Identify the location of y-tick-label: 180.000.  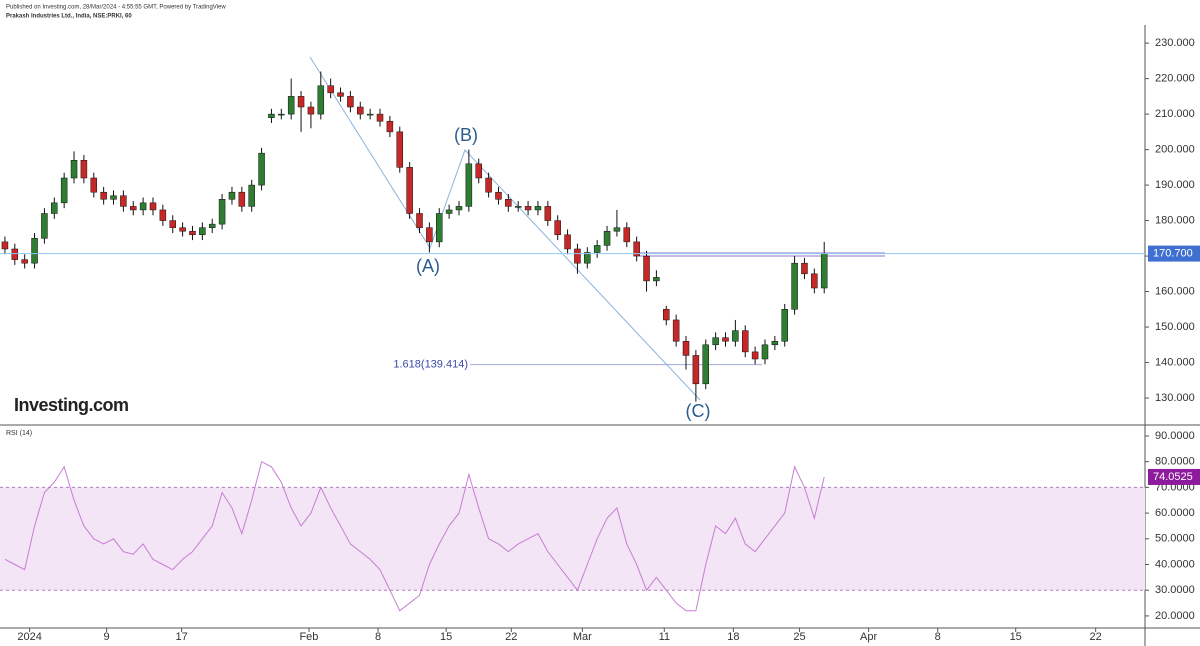
(1175, 220).